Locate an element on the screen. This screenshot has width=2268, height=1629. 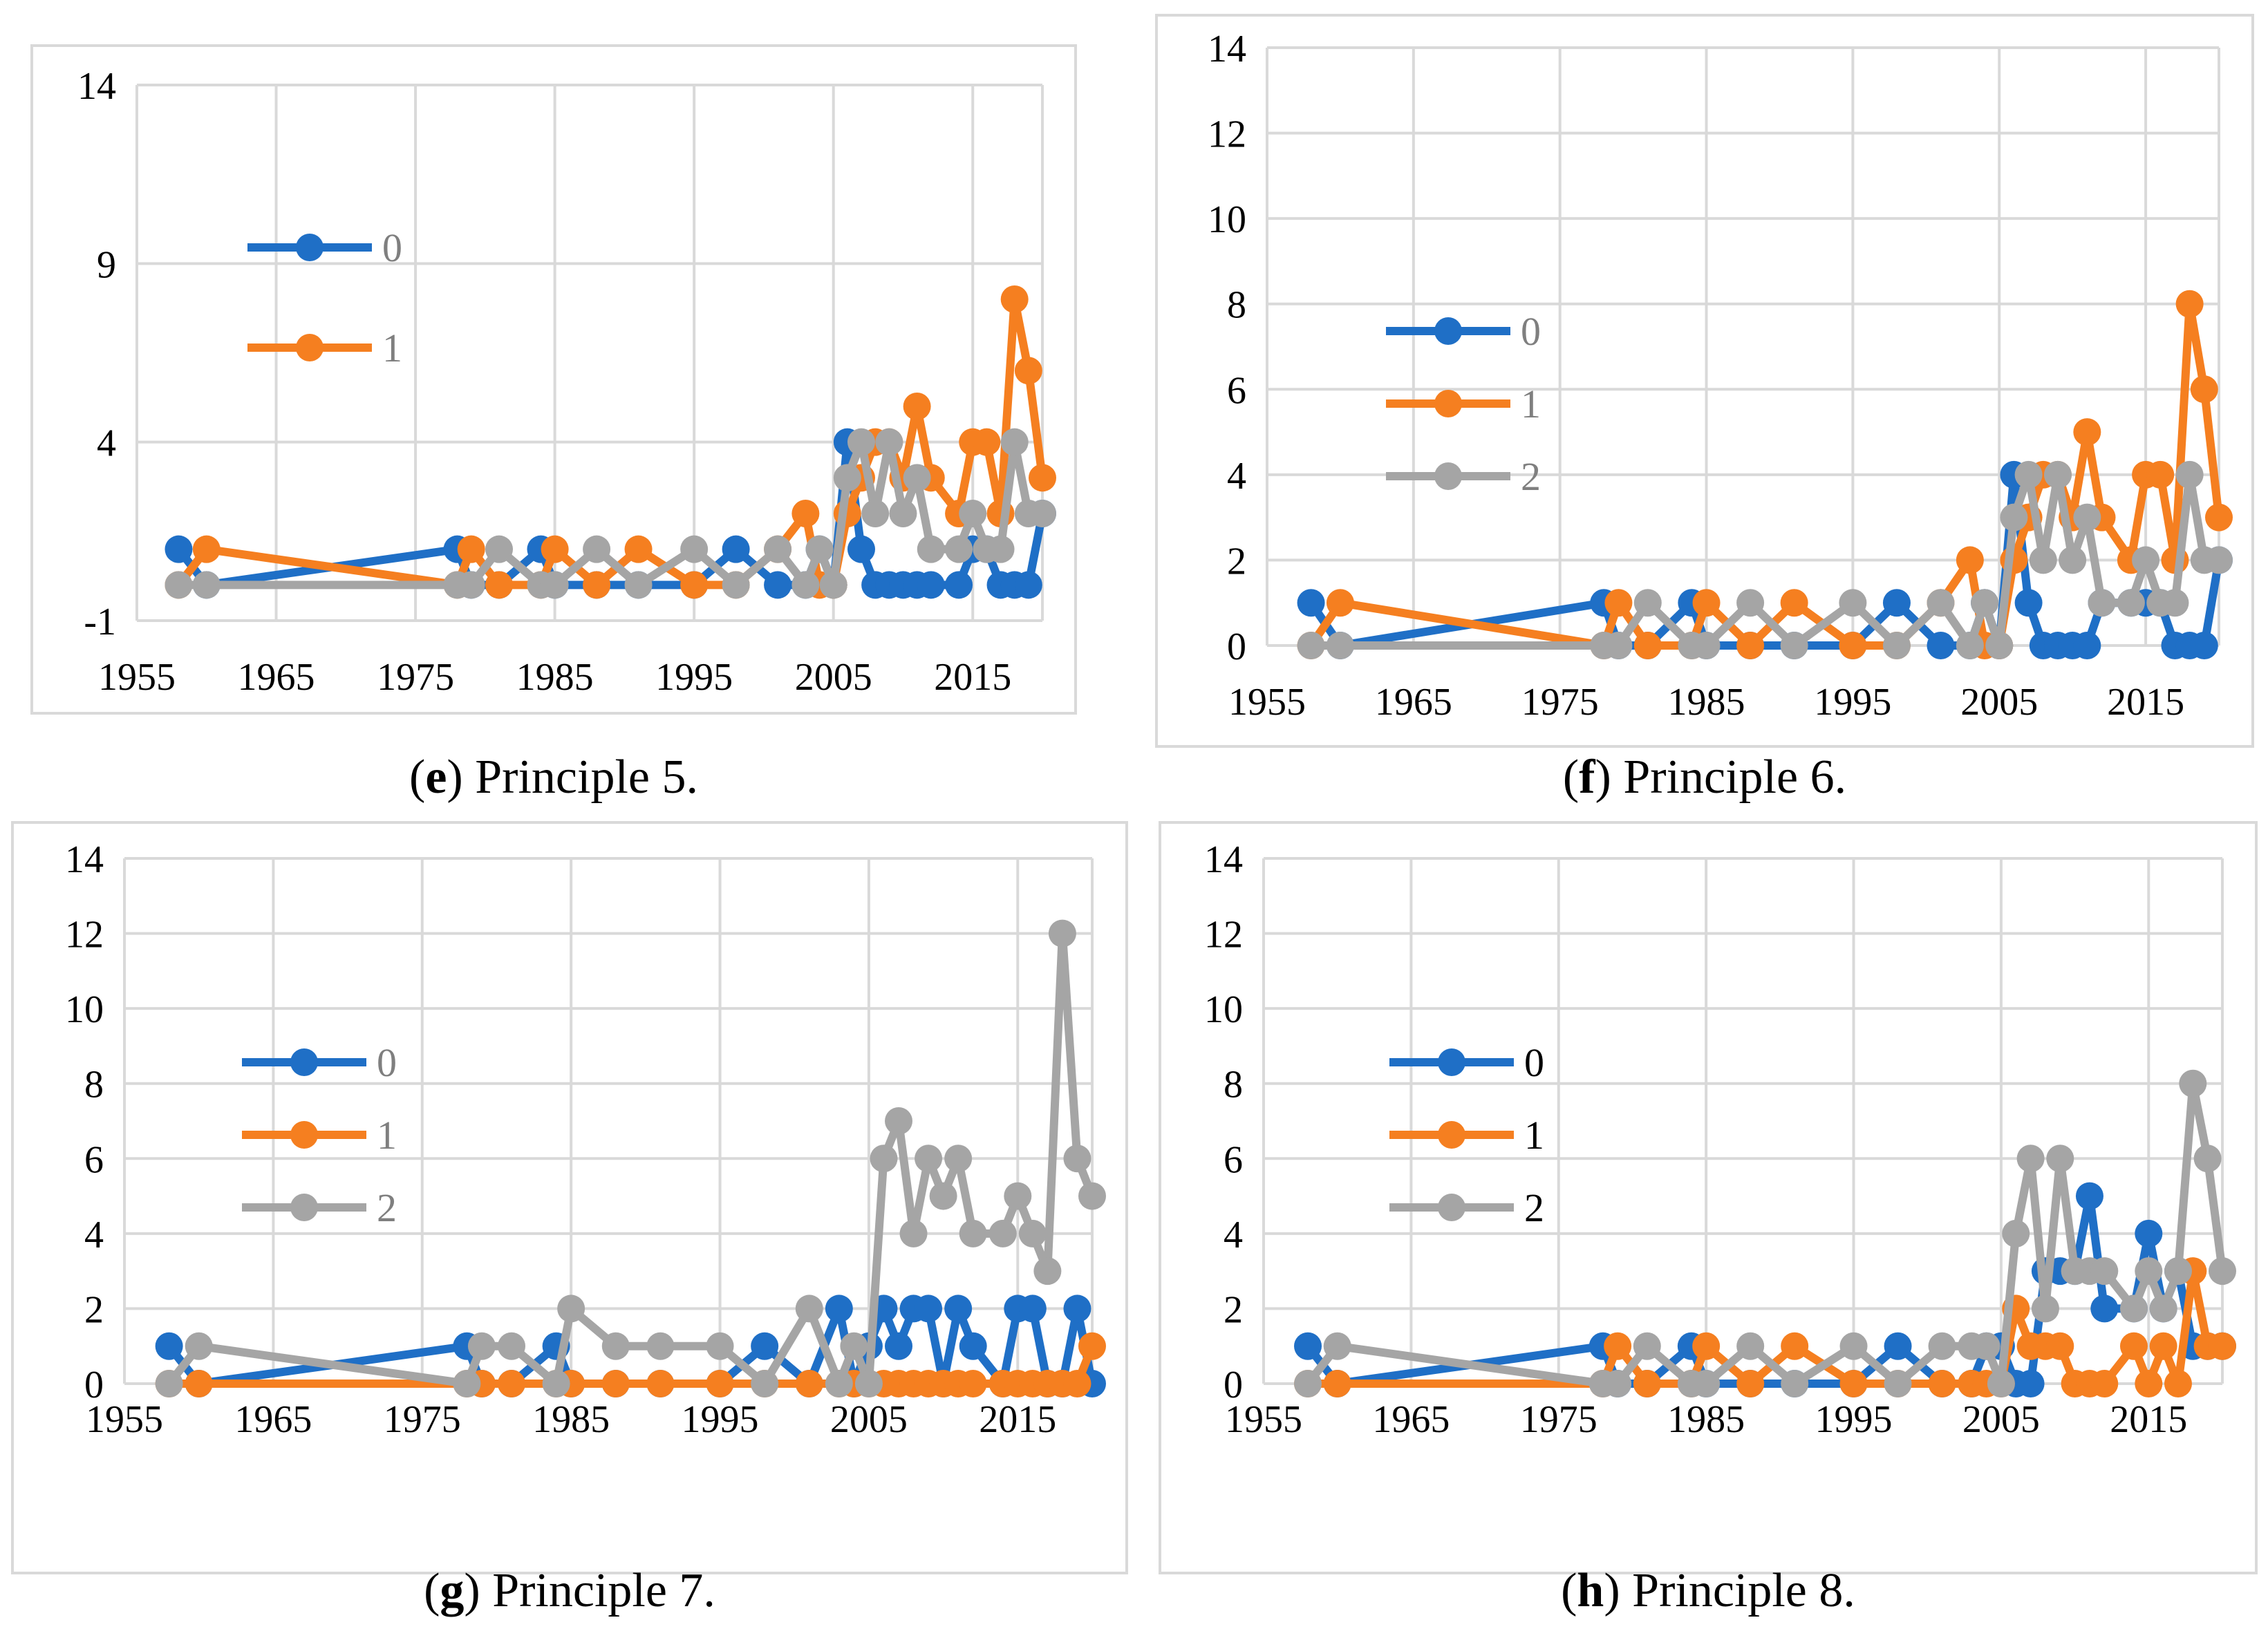
legend-1-label: 1 is located at coordinates (387, 1135).